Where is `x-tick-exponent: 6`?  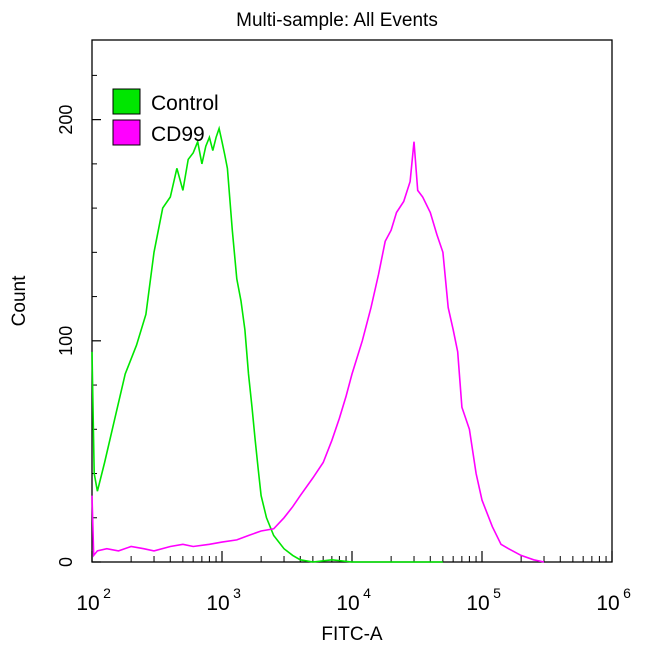 x-tick-exponent: 6 is located at coordinates (627, 593).